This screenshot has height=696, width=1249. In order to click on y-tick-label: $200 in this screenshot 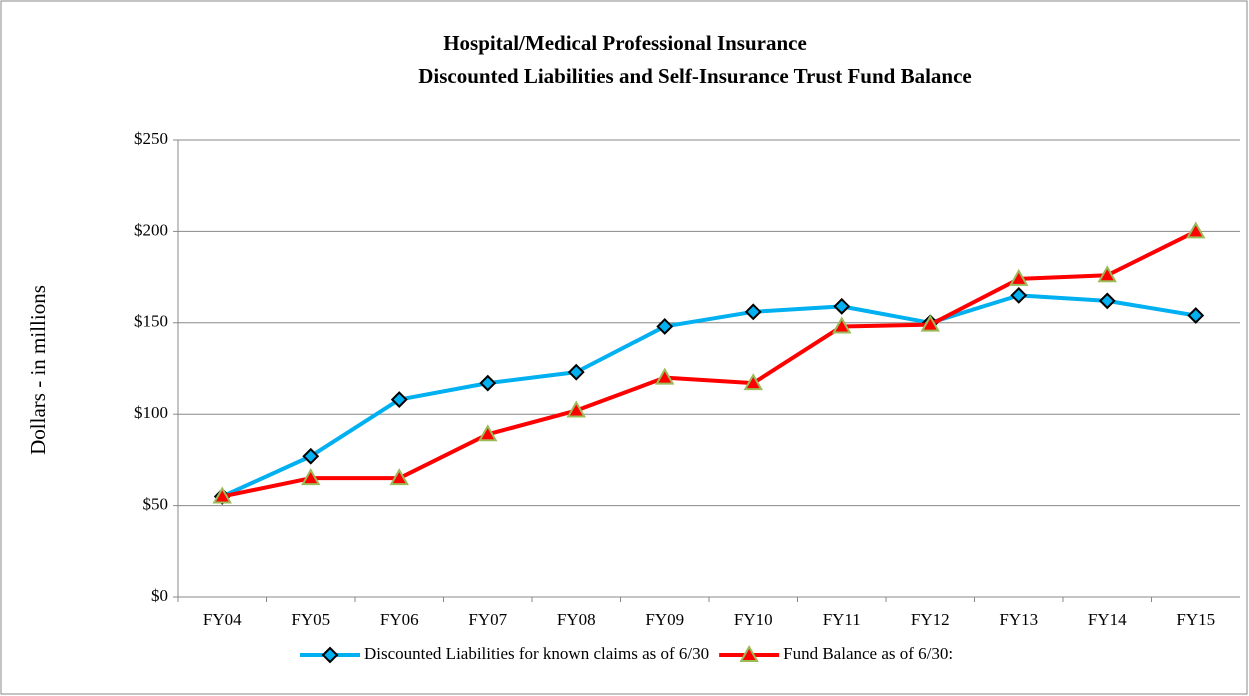, I will do `click(151, 229)`.